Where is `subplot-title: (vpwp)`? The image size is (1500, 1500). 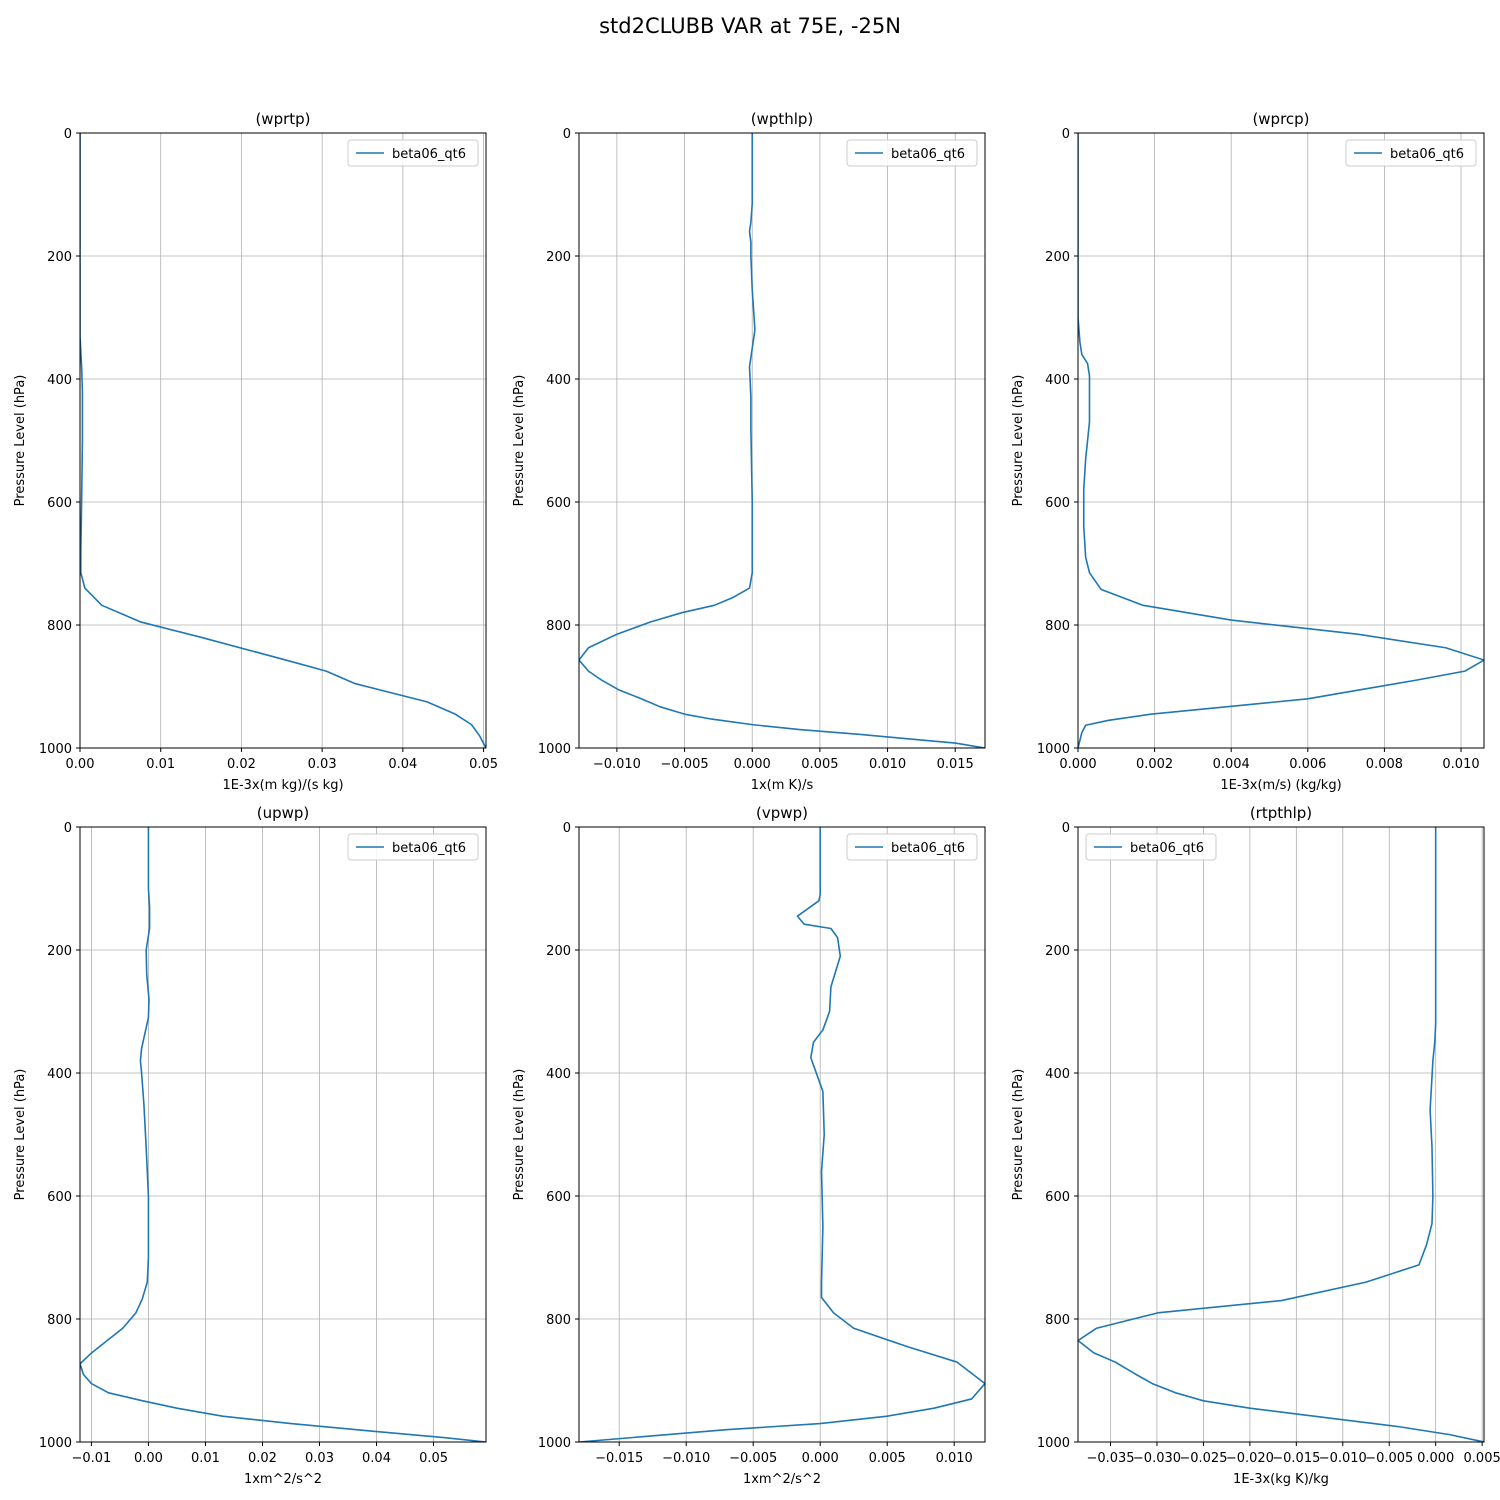 subplot-title: (vpwp) is located at coordinates (782, 813).